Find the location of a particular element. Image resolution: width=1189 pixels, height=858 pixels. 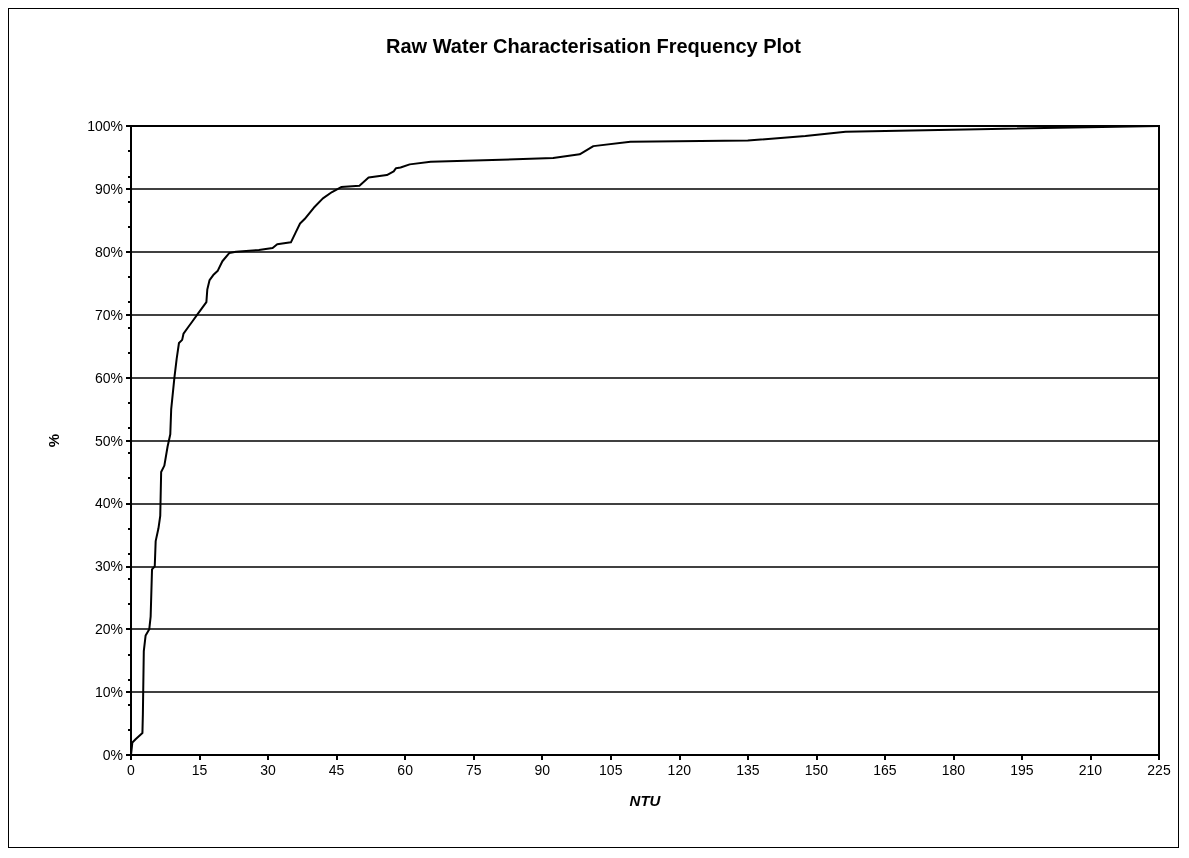

chart-title: Raw Water Characterisation Frequency Plot is located at coordinates (594, 46).